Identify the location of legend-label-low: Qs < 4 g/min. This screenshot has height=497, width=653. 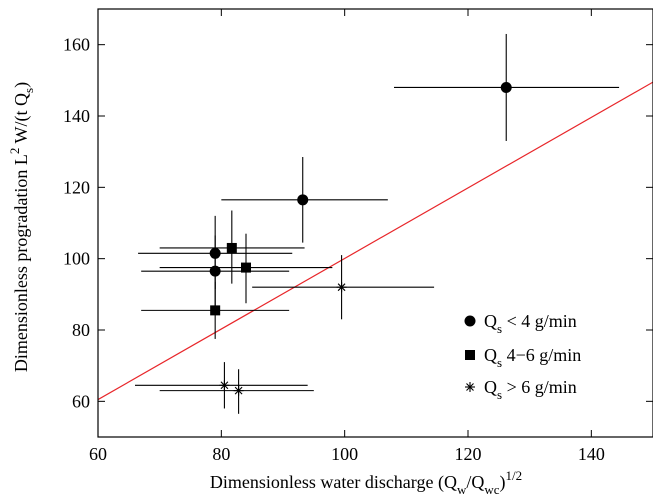
(530, 323).